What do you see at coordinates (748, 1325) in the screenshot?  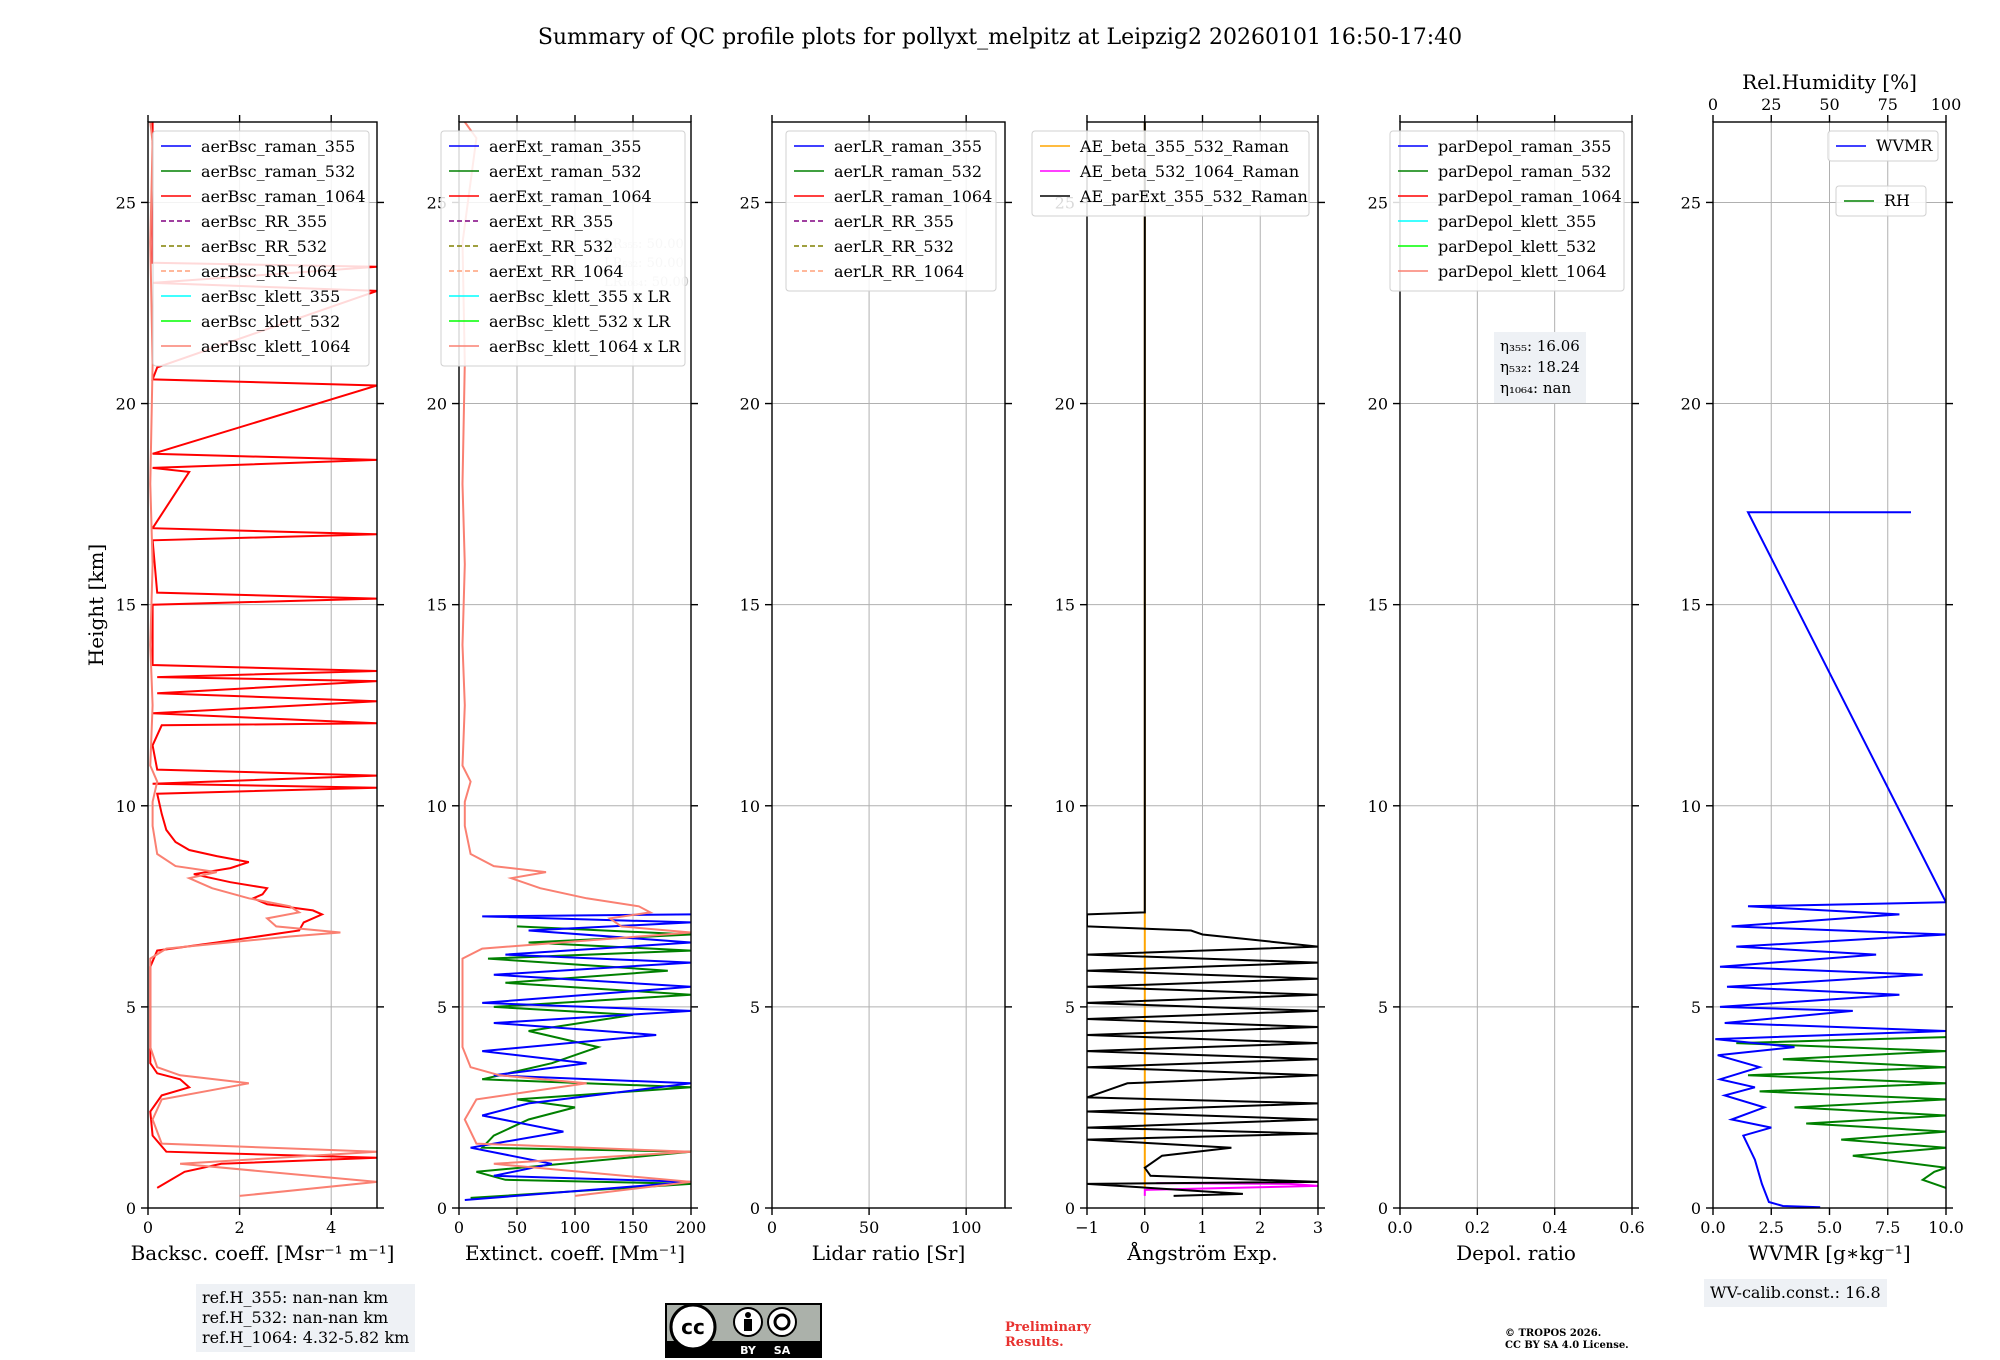 I see `by-person-body` at bounding box center [748, 1325].